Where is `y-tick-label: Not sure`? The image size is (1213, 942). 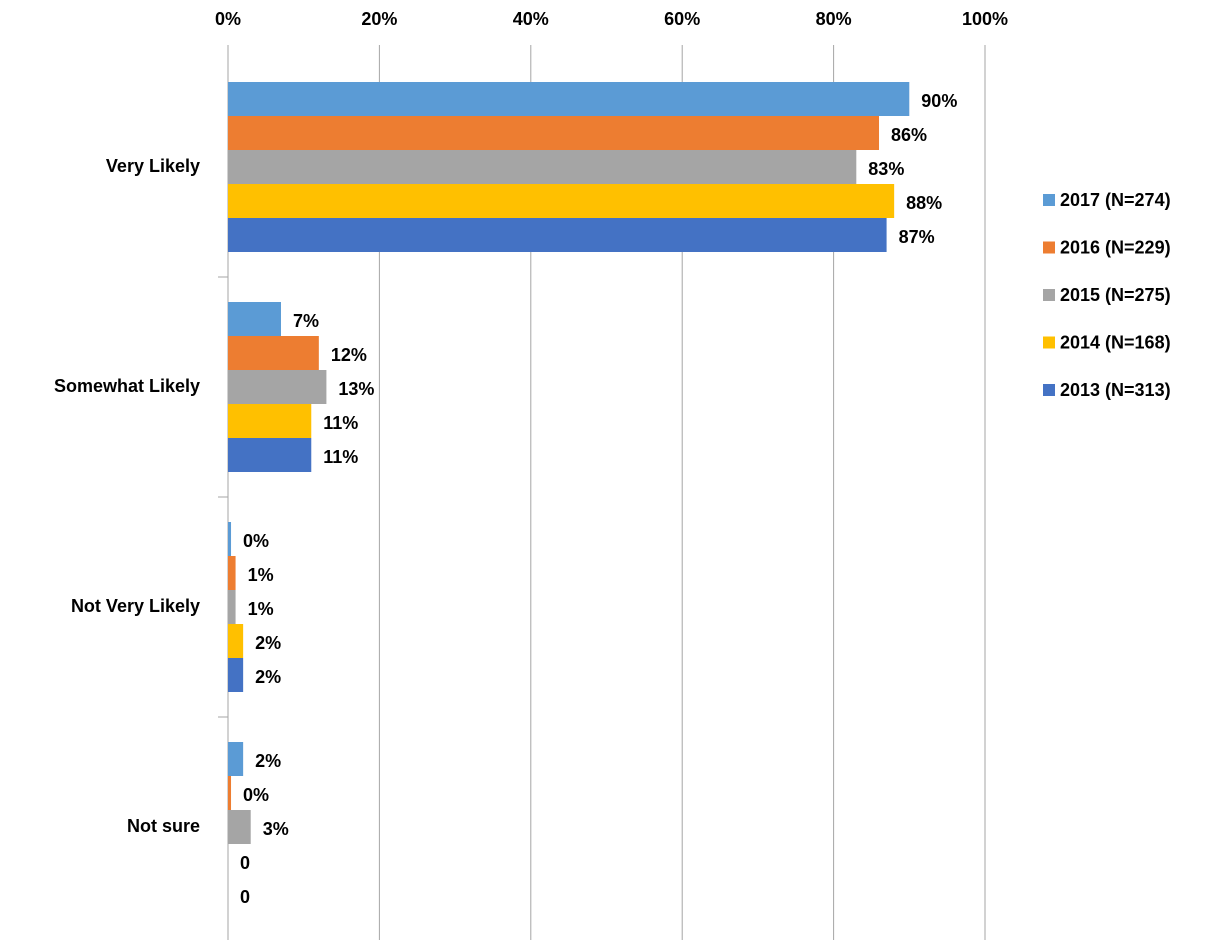
y-tick-label: Not sure is located at coordinates (163, 826).